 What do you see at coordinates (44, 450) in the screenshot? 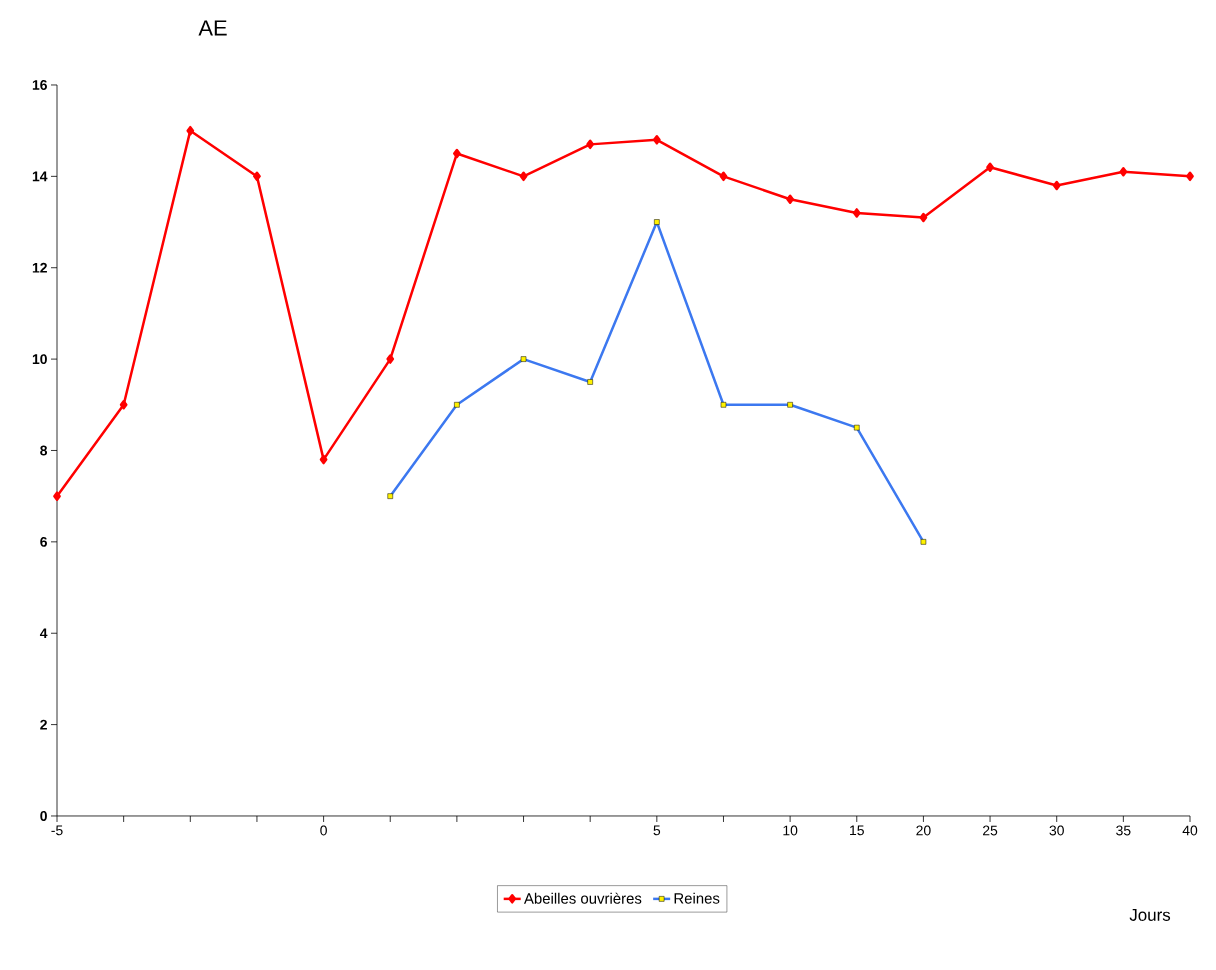
I see `y-tick-label: 8` at bounding box center [44, 450].